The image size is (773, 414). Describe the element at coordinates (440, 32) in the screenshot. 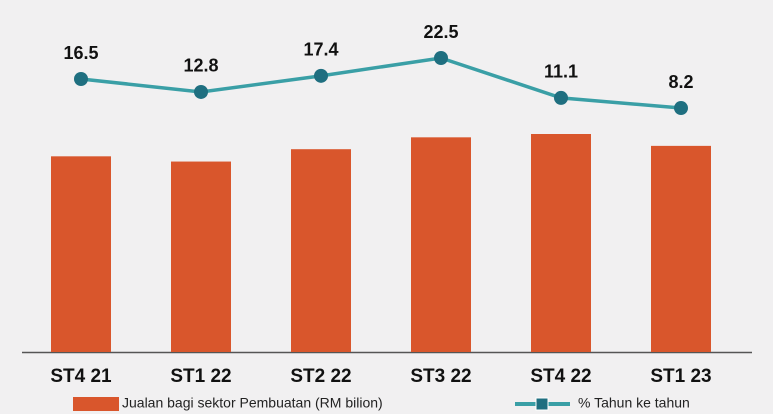

I see `data-label: 22.5` at that location.